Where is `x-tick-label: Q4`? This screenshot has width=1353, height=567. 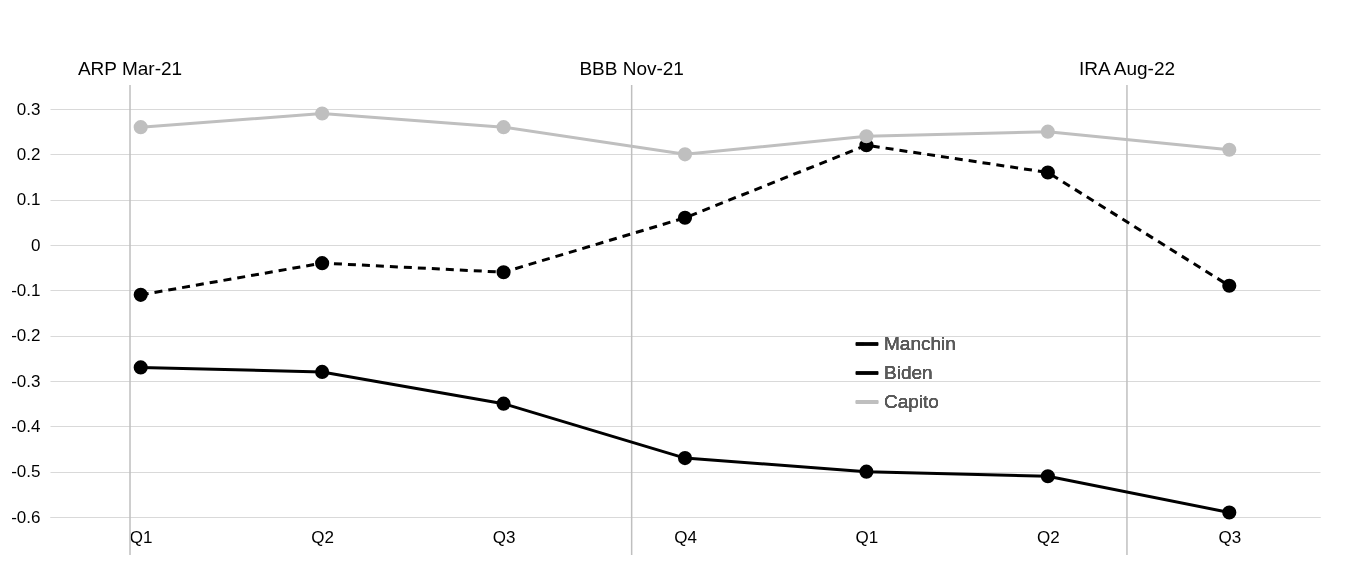 x-tick-label: Q4 is located at coordinates (685, 537).